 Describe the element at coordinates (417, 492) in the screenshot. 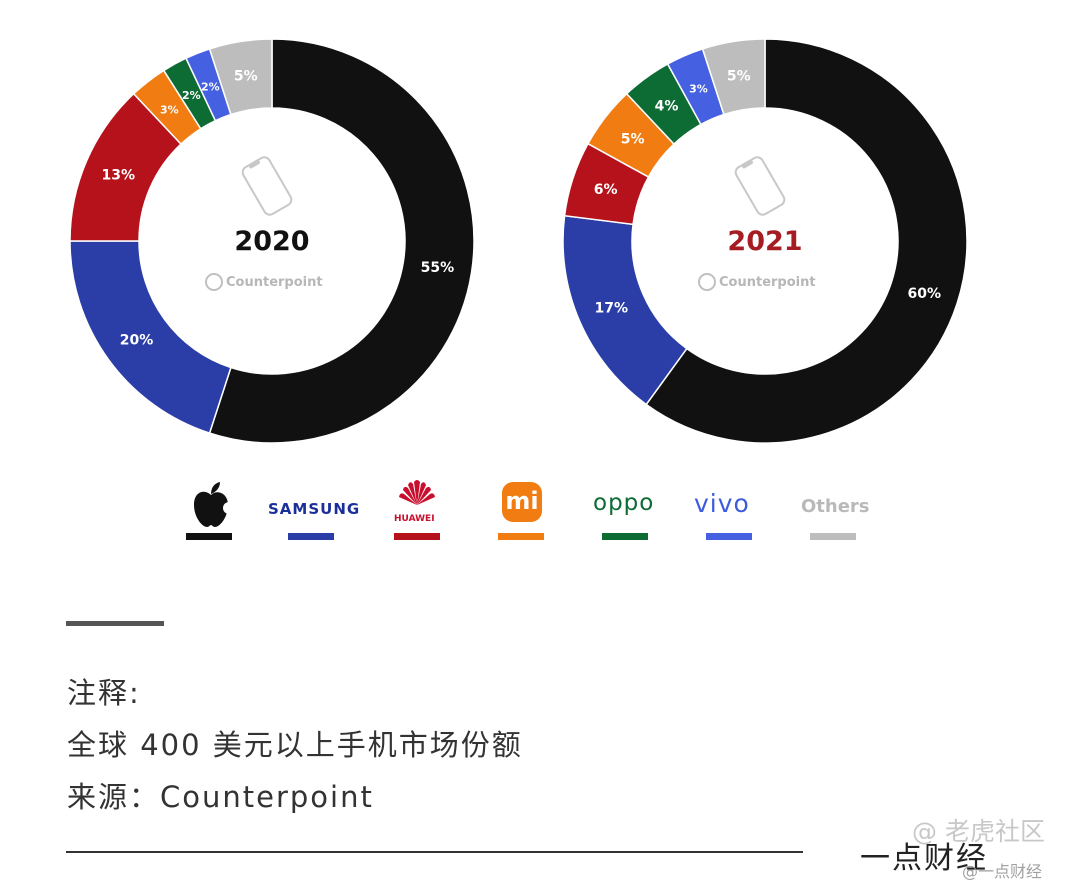

I see `huawei-logo-icon` at that location.